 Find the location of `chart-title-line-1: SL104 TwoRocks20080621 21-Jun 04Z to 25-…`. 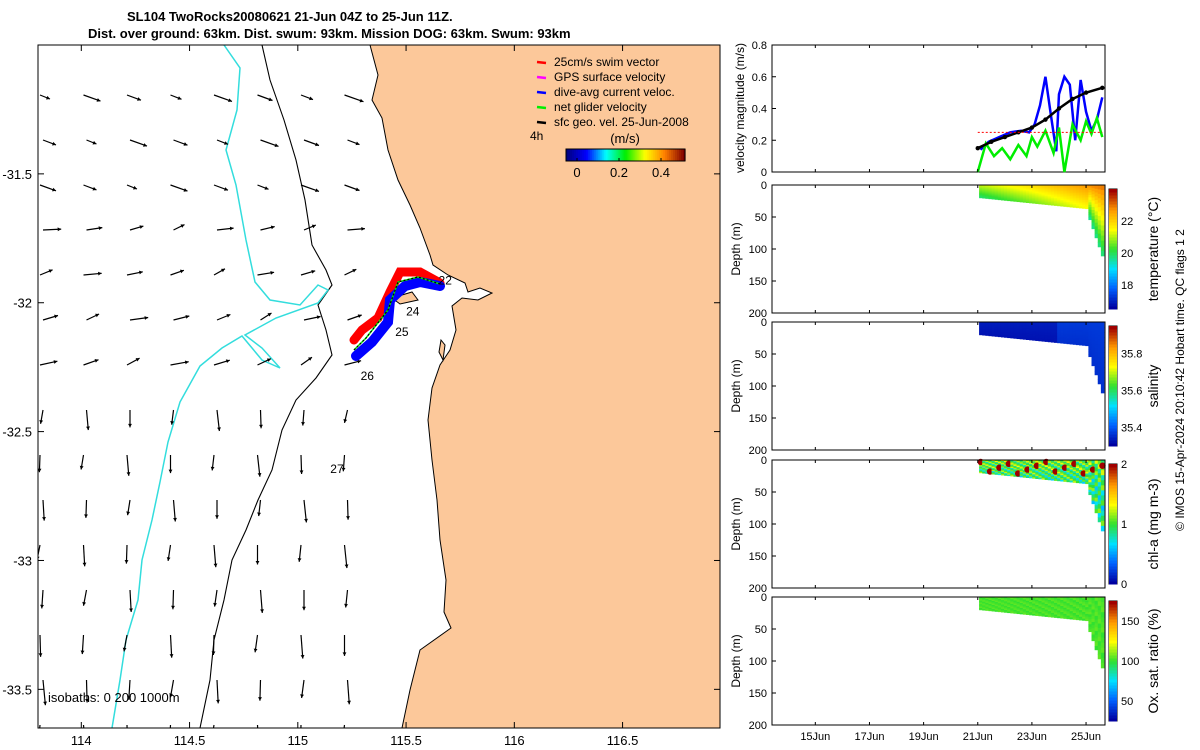

chart-title-line-1: SL104 TwoRocks20080621 21-Jun 04Z to 25-… is located at coordinates (290, 16).